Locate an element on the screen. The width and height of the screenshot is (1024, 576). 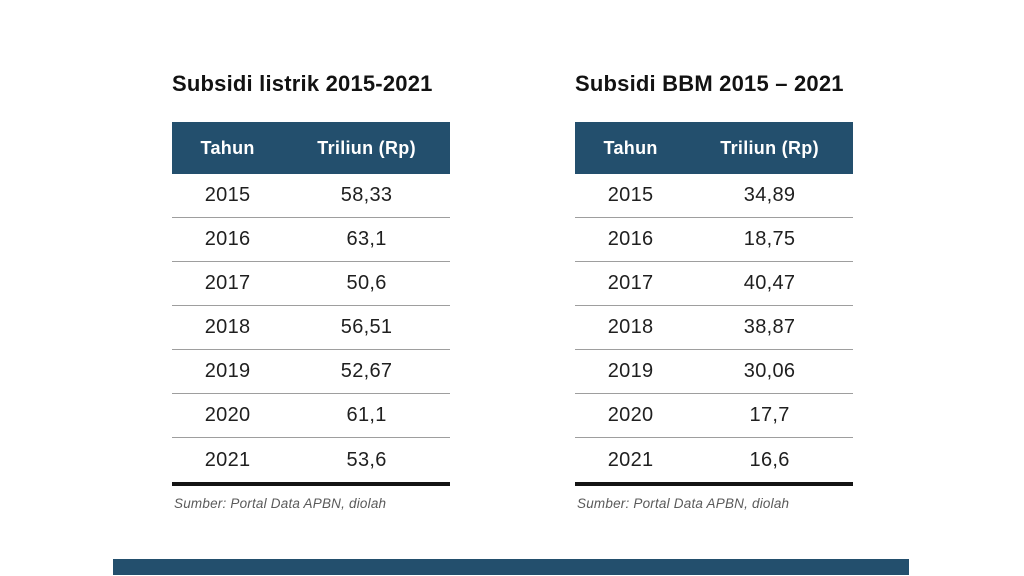
table-row: 2017 40,47 is located at coordinates (714, 284).